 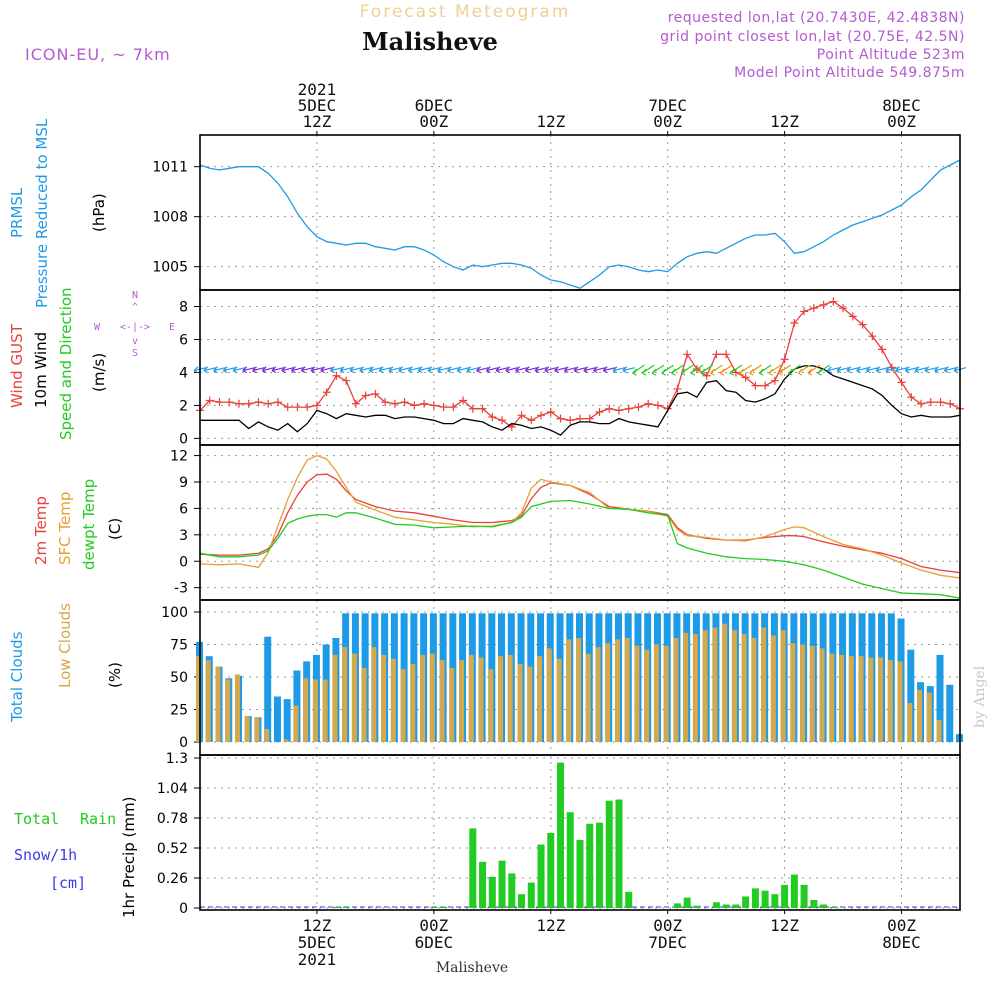 I want to click on svg-text: E, so click(x=172, y=327).